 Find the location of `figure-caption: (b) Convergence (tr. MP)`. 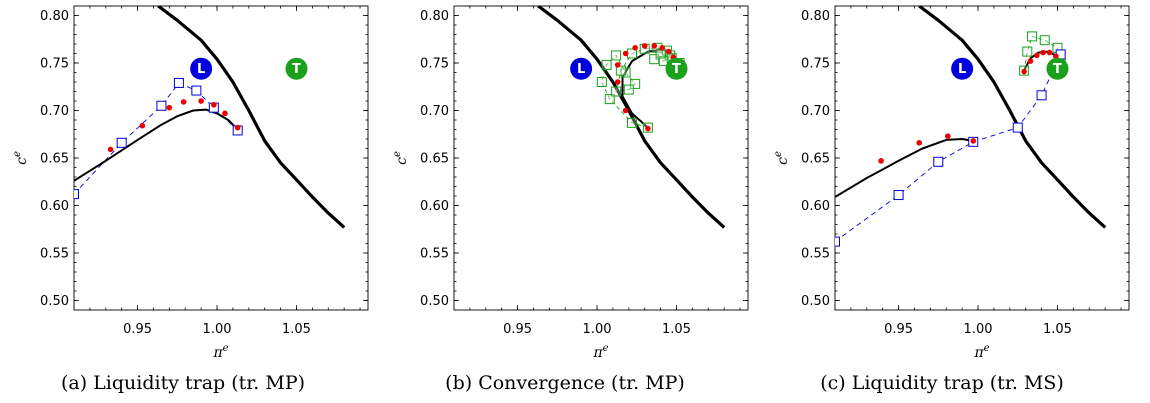

figure-caption: (b) Convergence (tr. MP) is located at coordinates (565, 383).